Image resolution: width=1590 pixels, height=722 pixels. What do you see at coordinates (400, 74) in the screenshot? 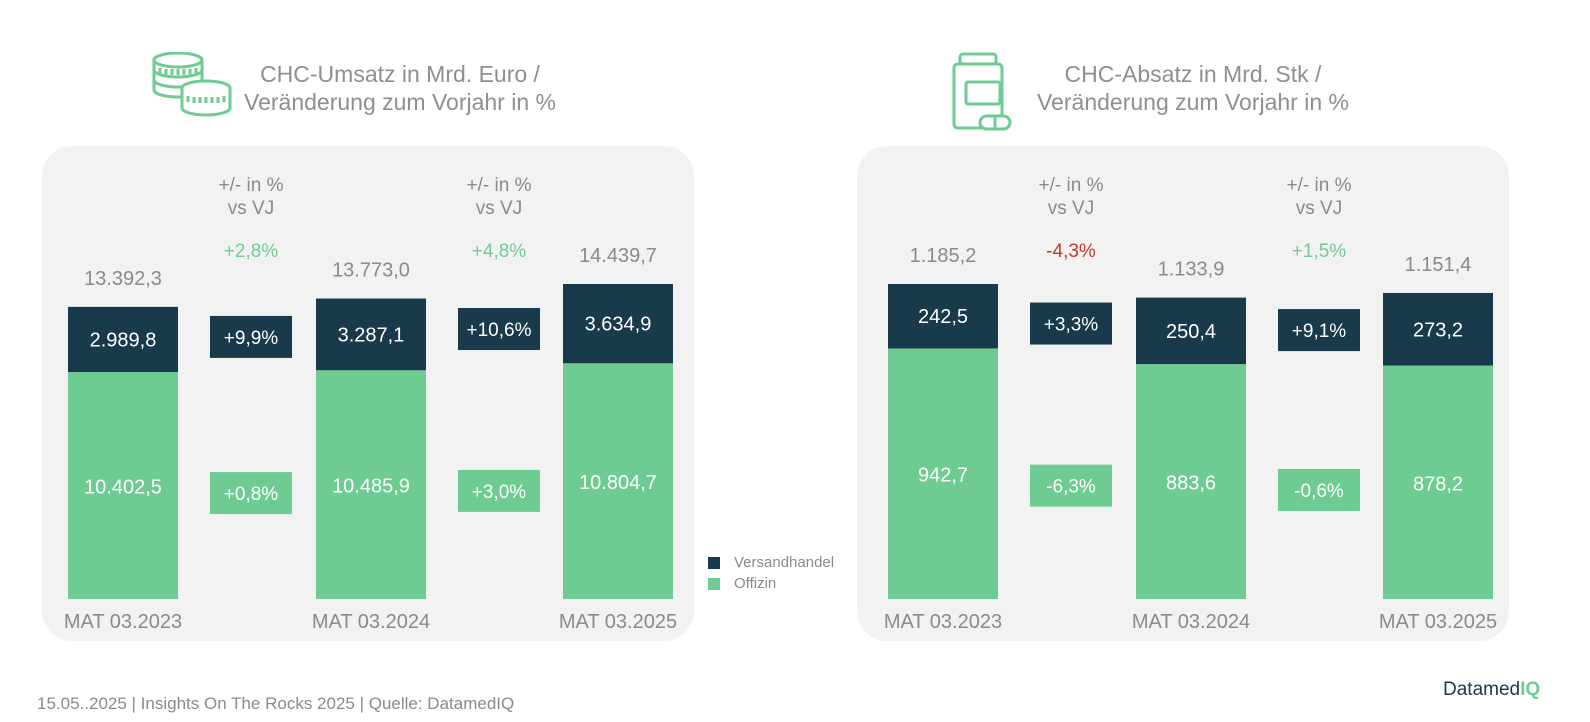
I see `chart-title-line: CHC-Umsatz in Mrd. Euro /` at bounding box center [400, 74].